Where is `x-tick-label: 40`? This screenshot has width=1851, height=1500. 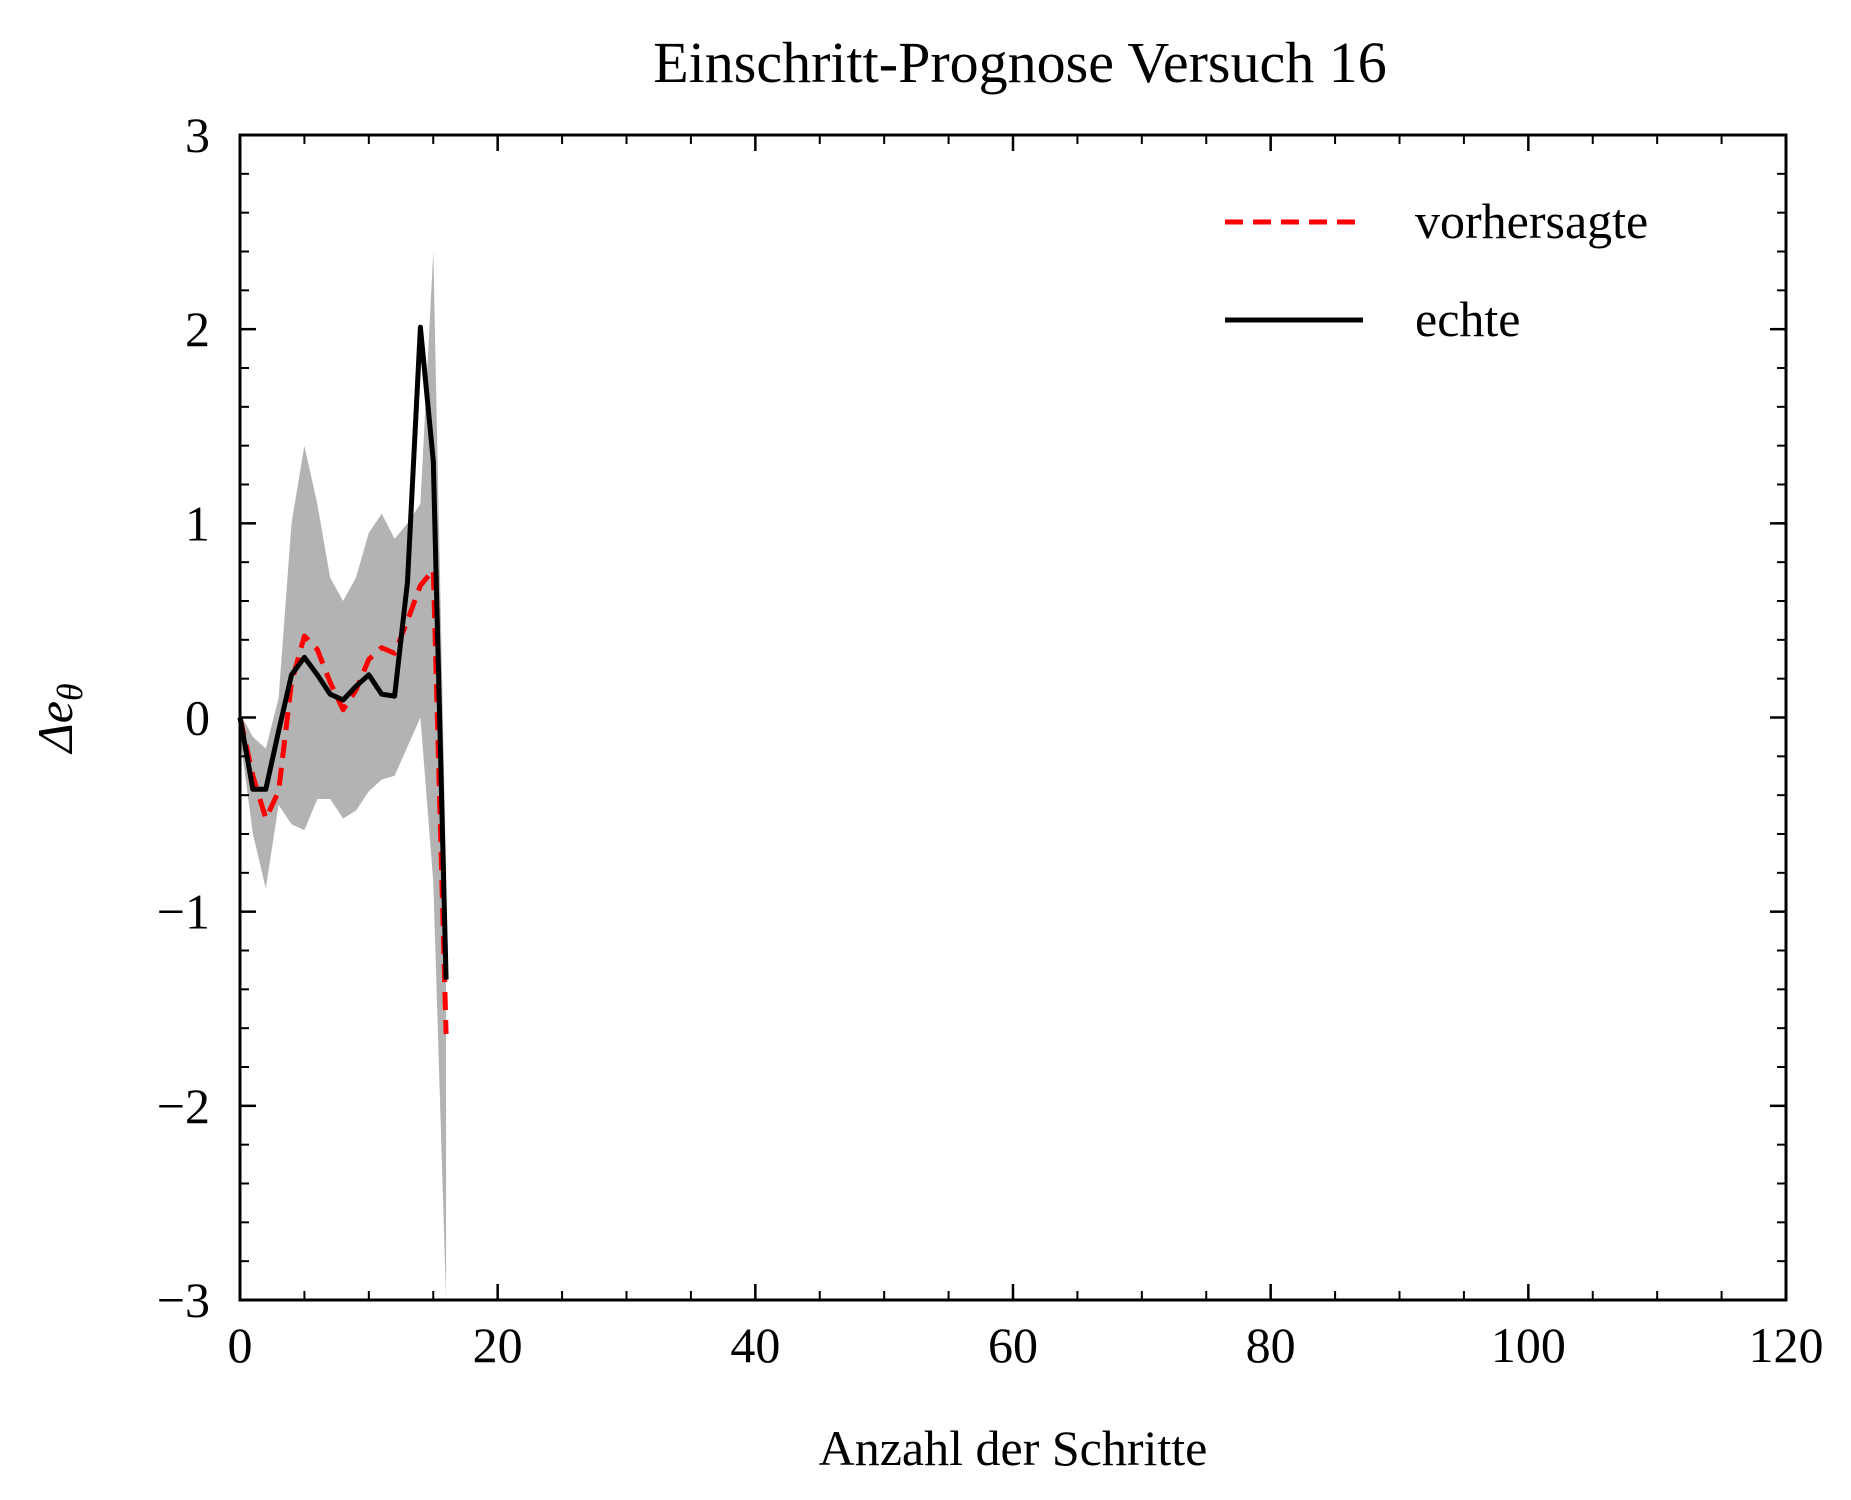 x-tick-label: 40 is located at coordinates (755, 1345).